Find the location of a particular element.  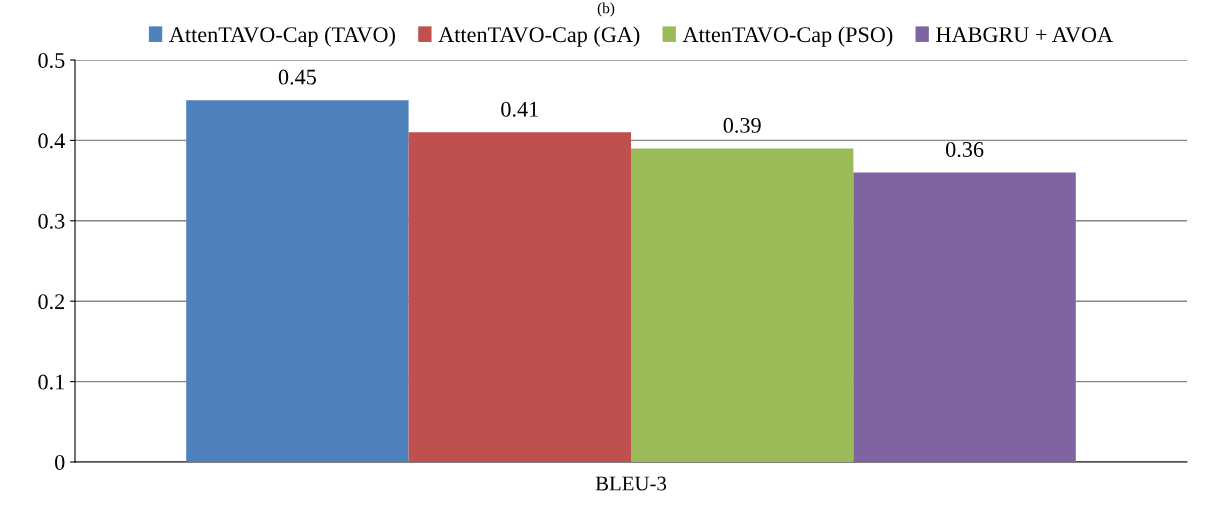

chart-title: (b) is located at coordinates (606, 9).